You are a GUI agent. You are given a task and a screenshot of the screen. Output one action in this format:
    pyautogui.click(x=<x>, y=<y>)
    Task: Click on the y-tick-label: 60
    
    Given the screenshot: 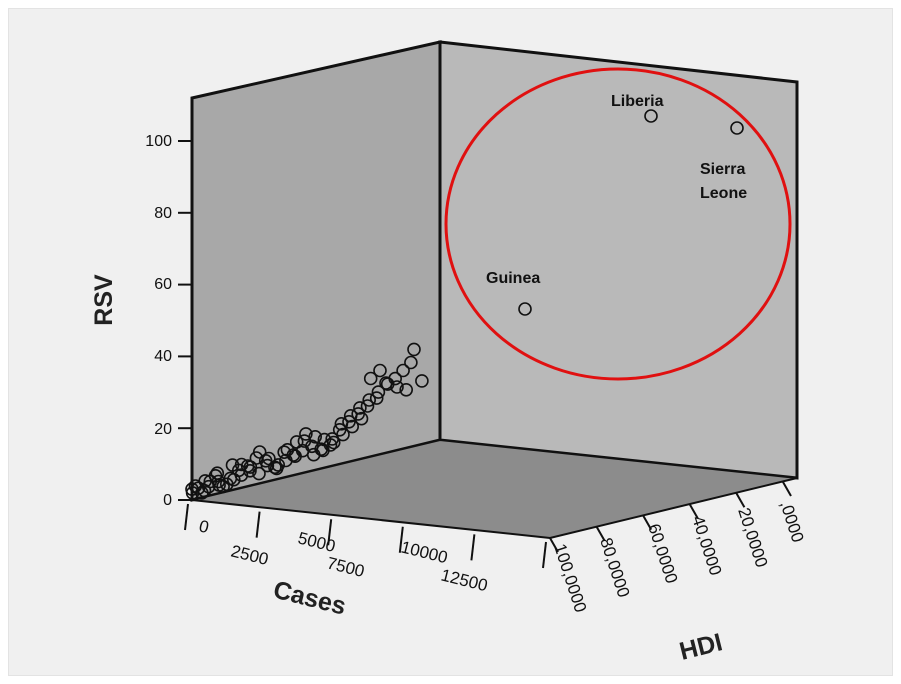 What is the action you would take?
    pyautogui.click(x=163, y=284)
    